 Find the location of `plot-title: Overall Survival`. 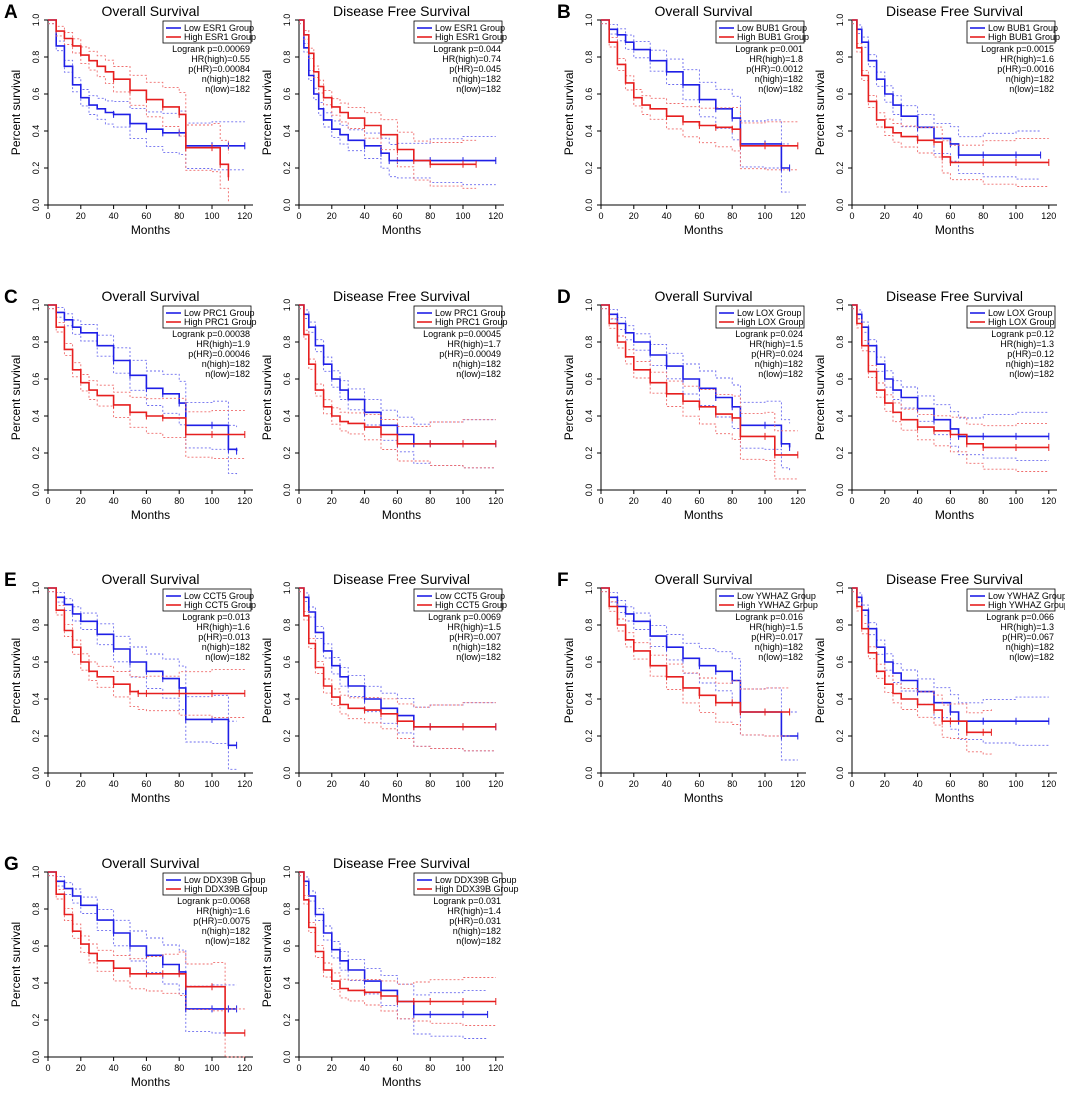

plot-title: Overall Survival is located at coordinates (703, 296).